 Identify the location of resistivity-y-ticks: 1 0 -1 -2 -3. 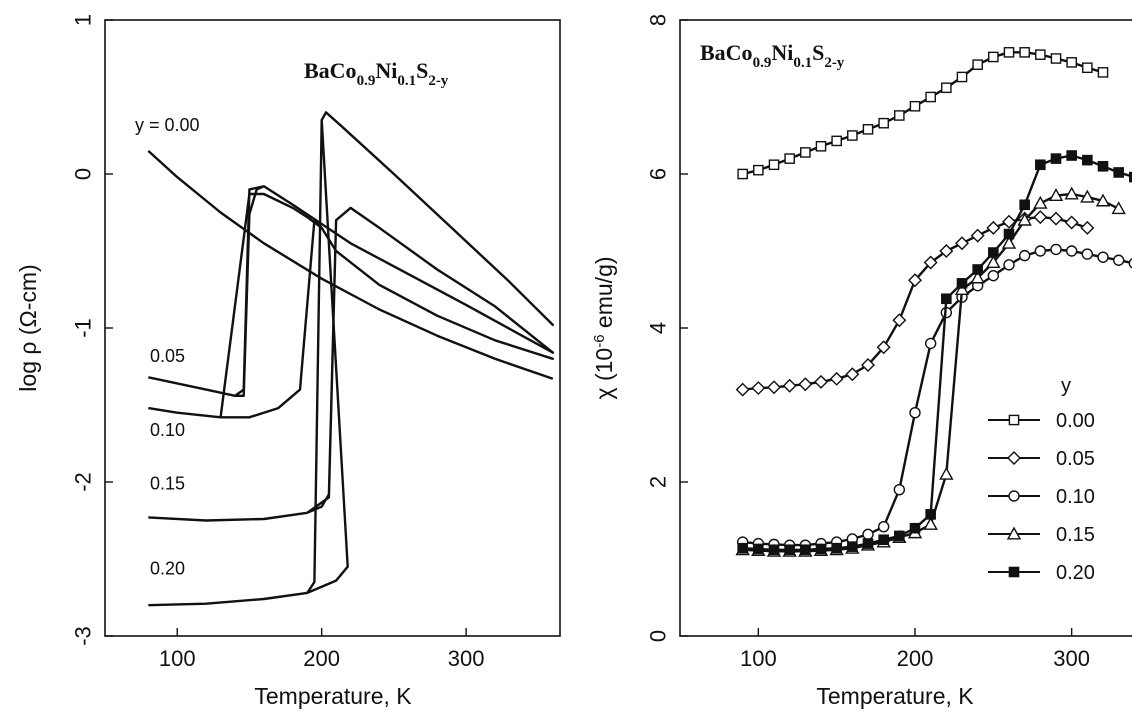
(92, 330).